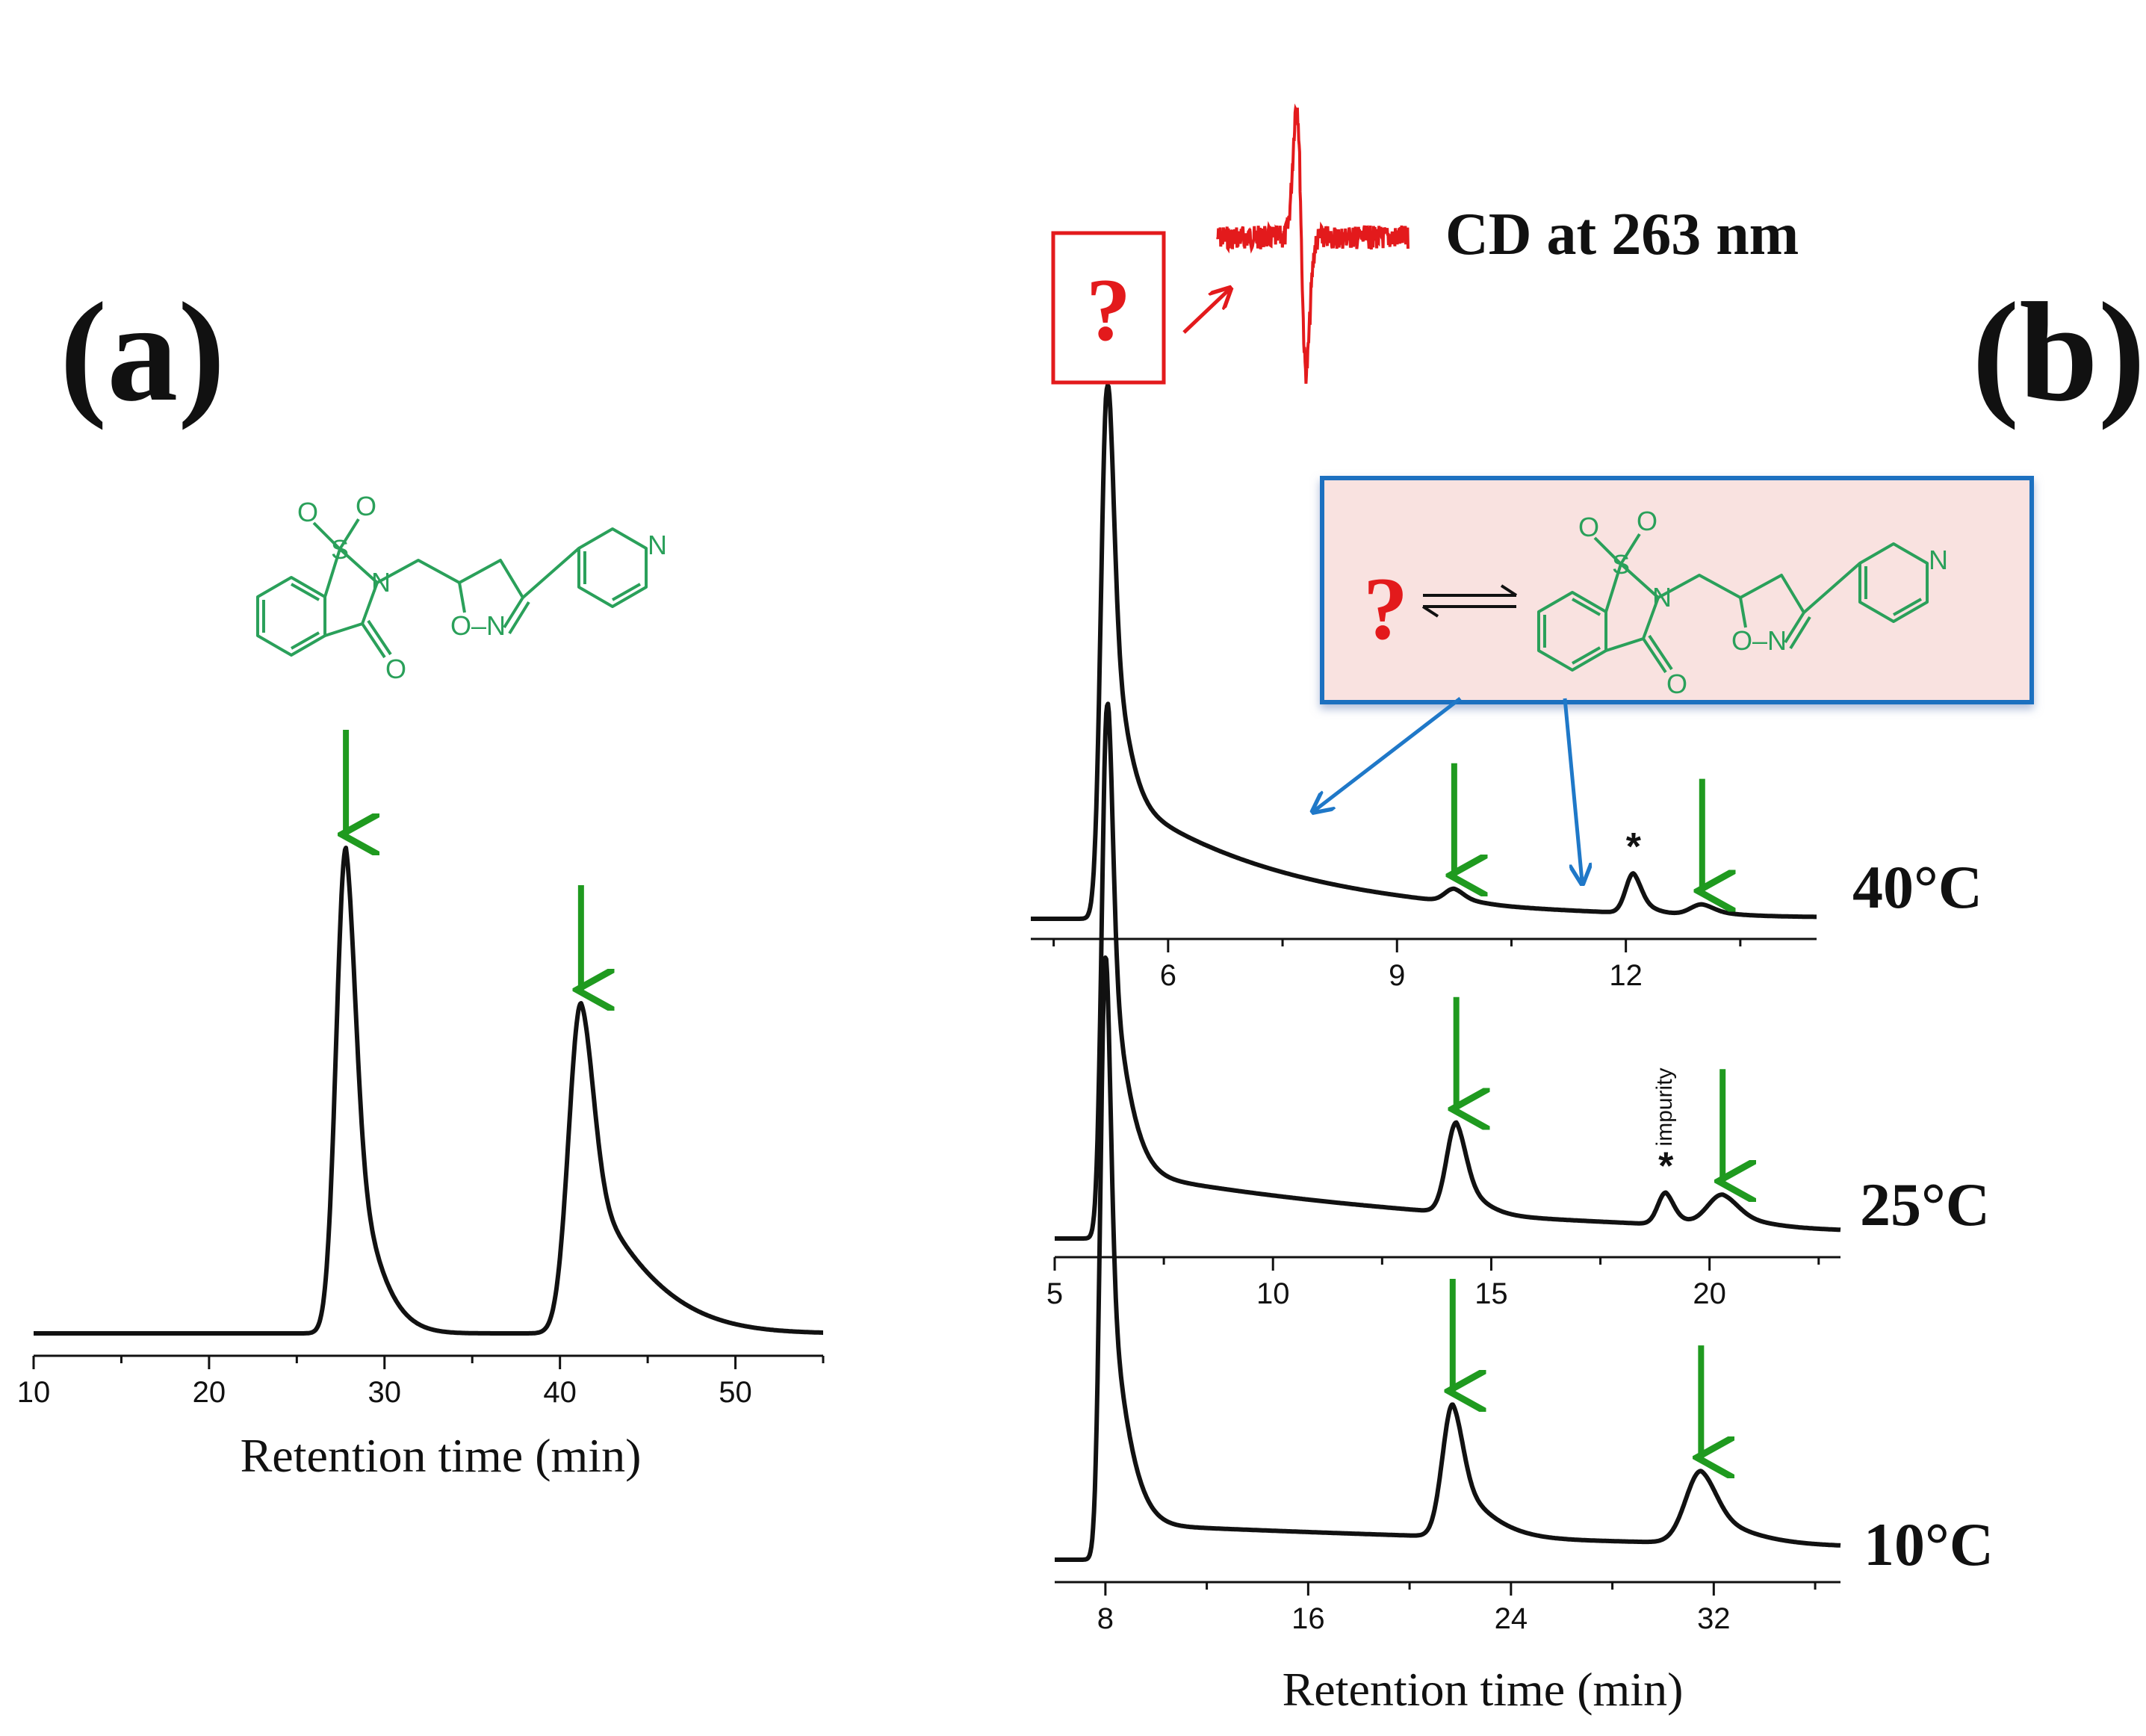 The width and height of the screenshot is (2146, 1736). Describe the element at coordinates (1664, 1106) in the screenshot. I see `impurity-label: impurity` at that location.